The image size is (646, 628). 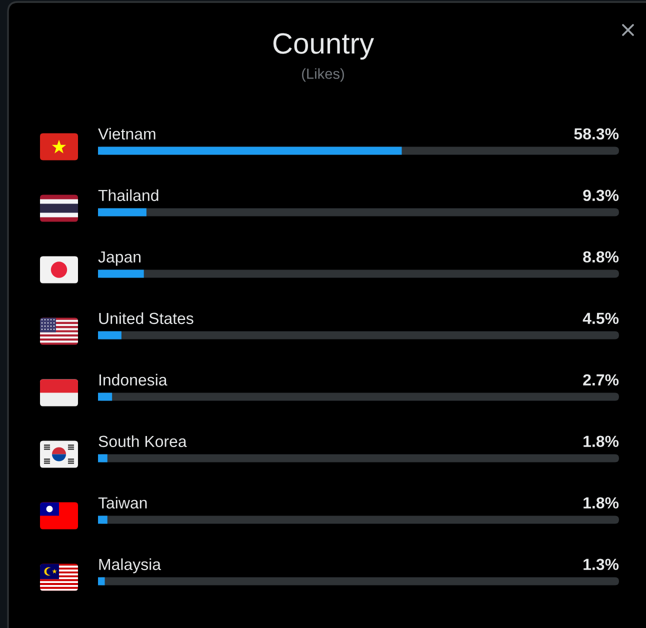 What do you see at coordinates (600, 318) in the screenshot?
I see `data-label: 4.5%` at bounding box center [600, 318].